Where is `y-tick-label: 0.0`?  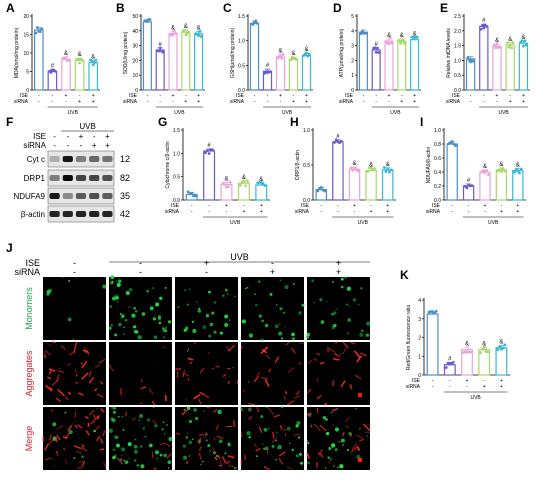 y-tick-label: 0.0 is located at coordinates (437, 201).